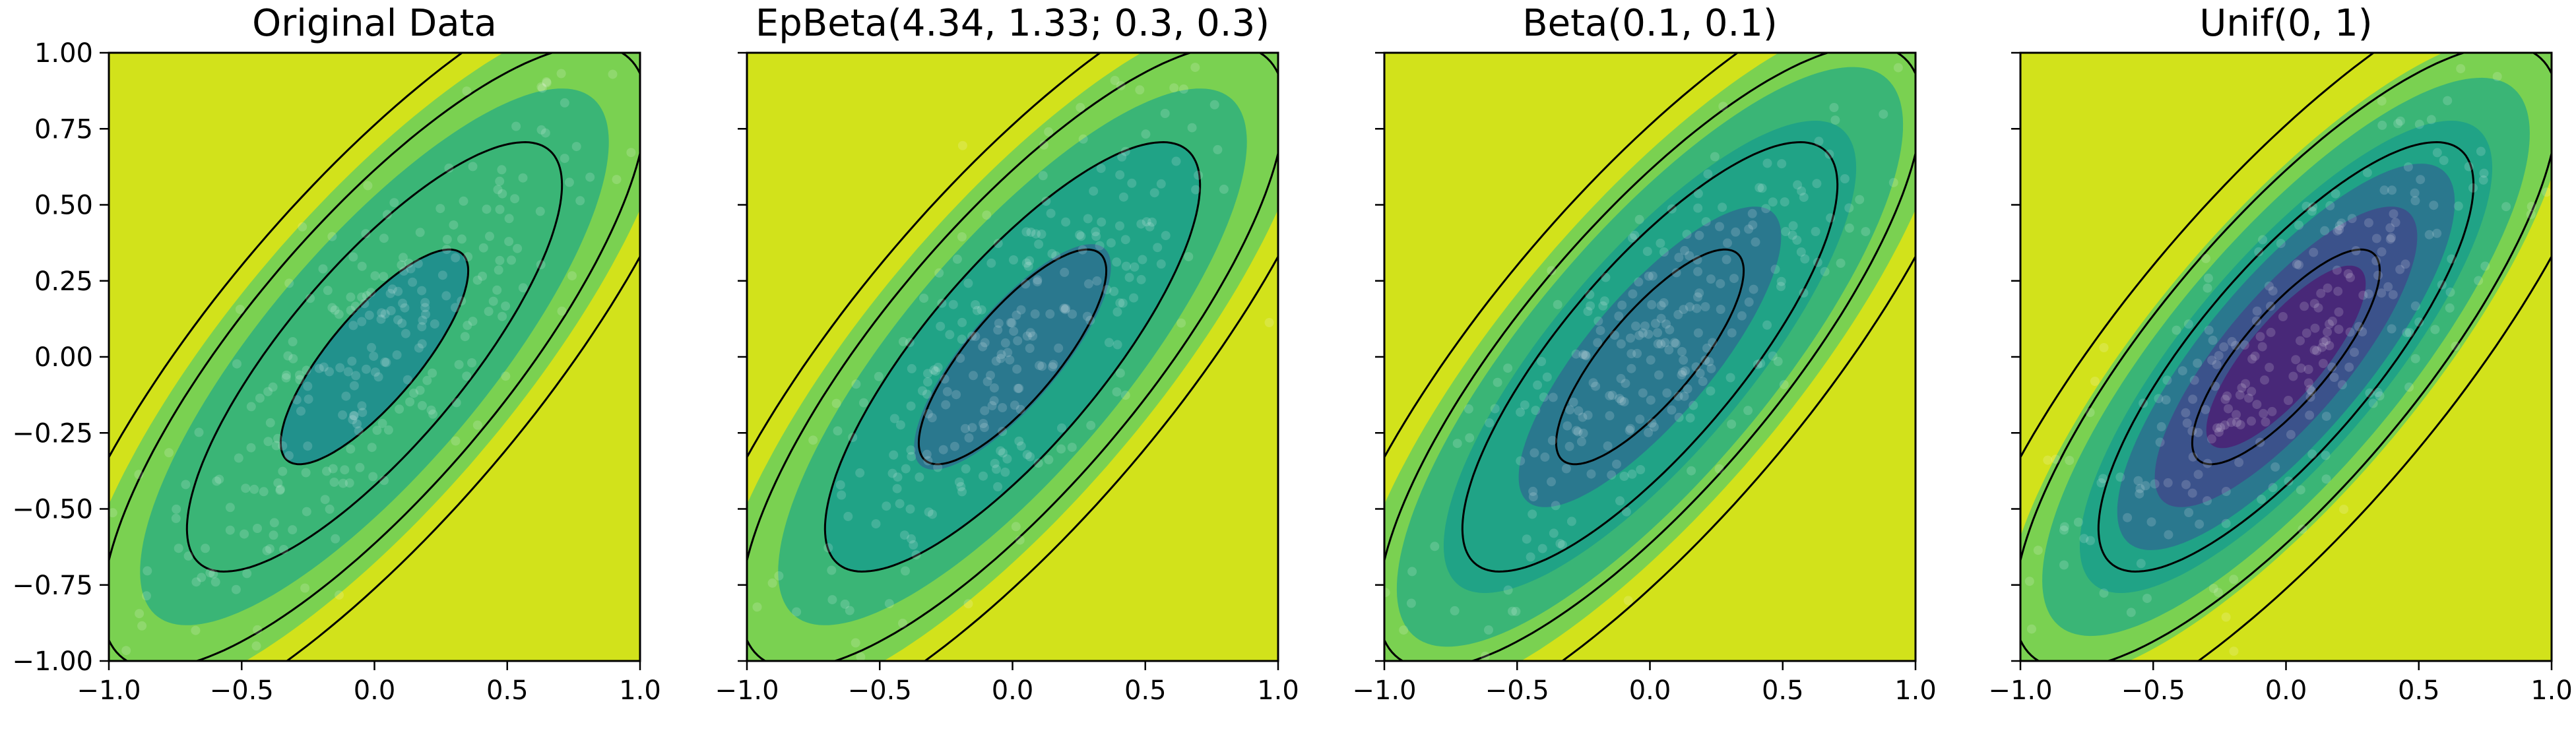 The width and height of the screenshot is (2576, 752). What do you see at coordinates (1013, 24) in the screenshot?
I see `subplot-title: EpBeta(4.34, 1.33; 0.3, 0.3)` at bounding box center [1013, 24].